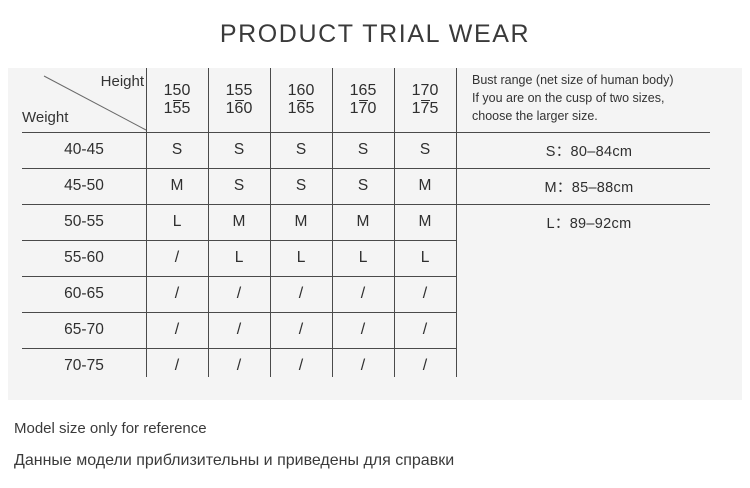 The image size is (750, 488). What do you see at coordinates (375, 34) in the screenshot?
I see `page-title: PRODUCT TRIAL WEAR` at bounding box center [375, 34].